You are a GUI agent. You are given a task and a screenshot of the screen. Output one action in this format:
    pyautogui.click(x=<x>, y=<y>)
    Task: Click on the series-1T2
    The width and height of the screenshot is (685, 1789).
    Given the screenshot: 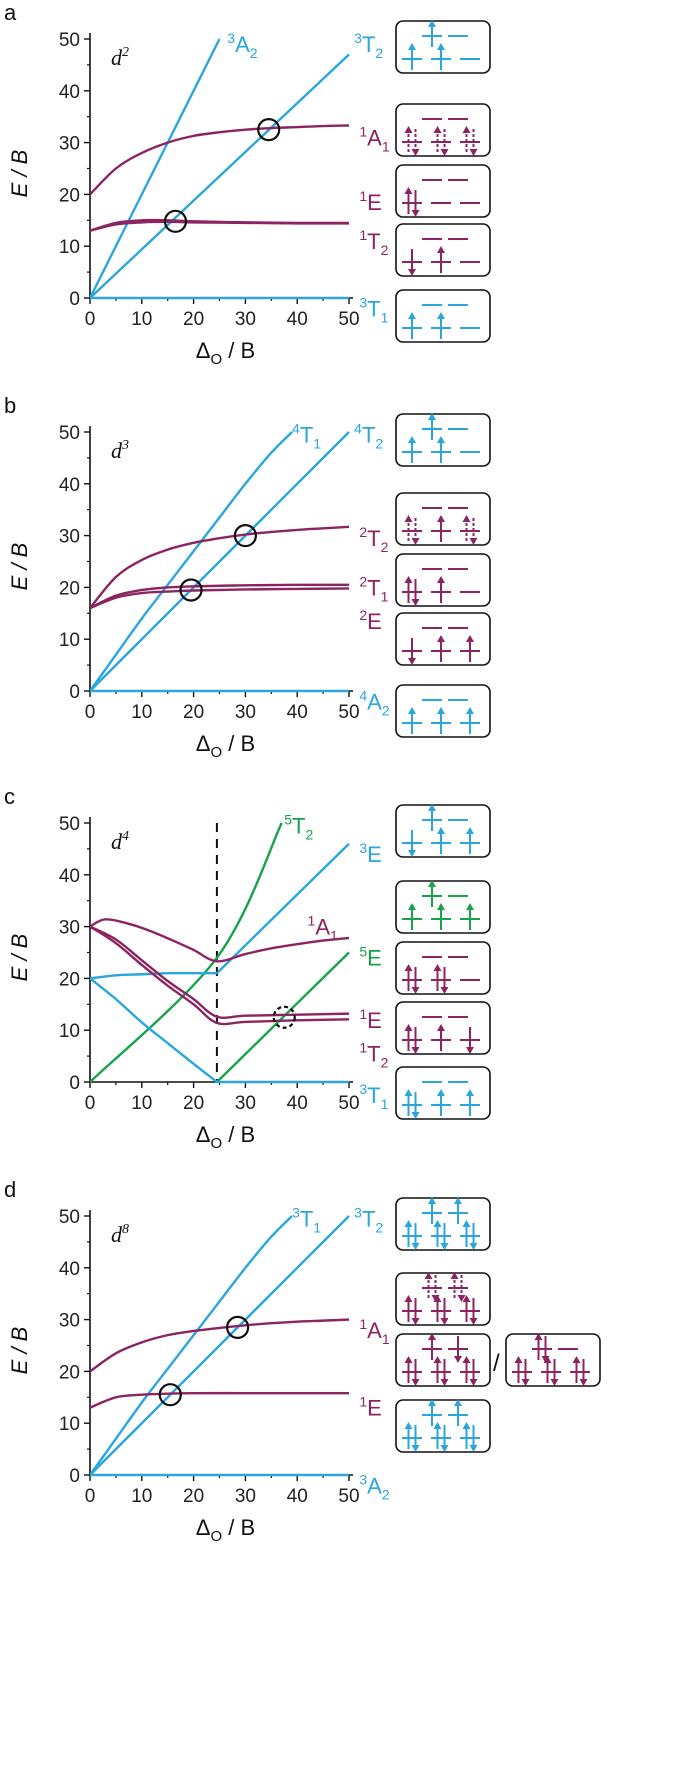 What is the action you would take?
    pyautogui.click(x=220, y=226)
    